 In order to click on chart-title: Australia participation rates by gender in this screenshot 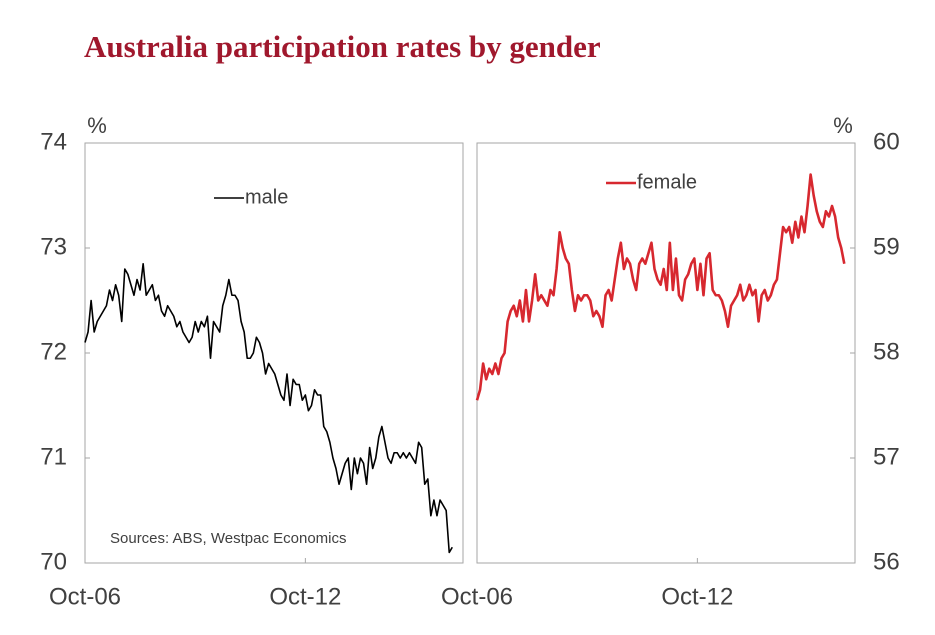, I will do `click(342, 46)`.